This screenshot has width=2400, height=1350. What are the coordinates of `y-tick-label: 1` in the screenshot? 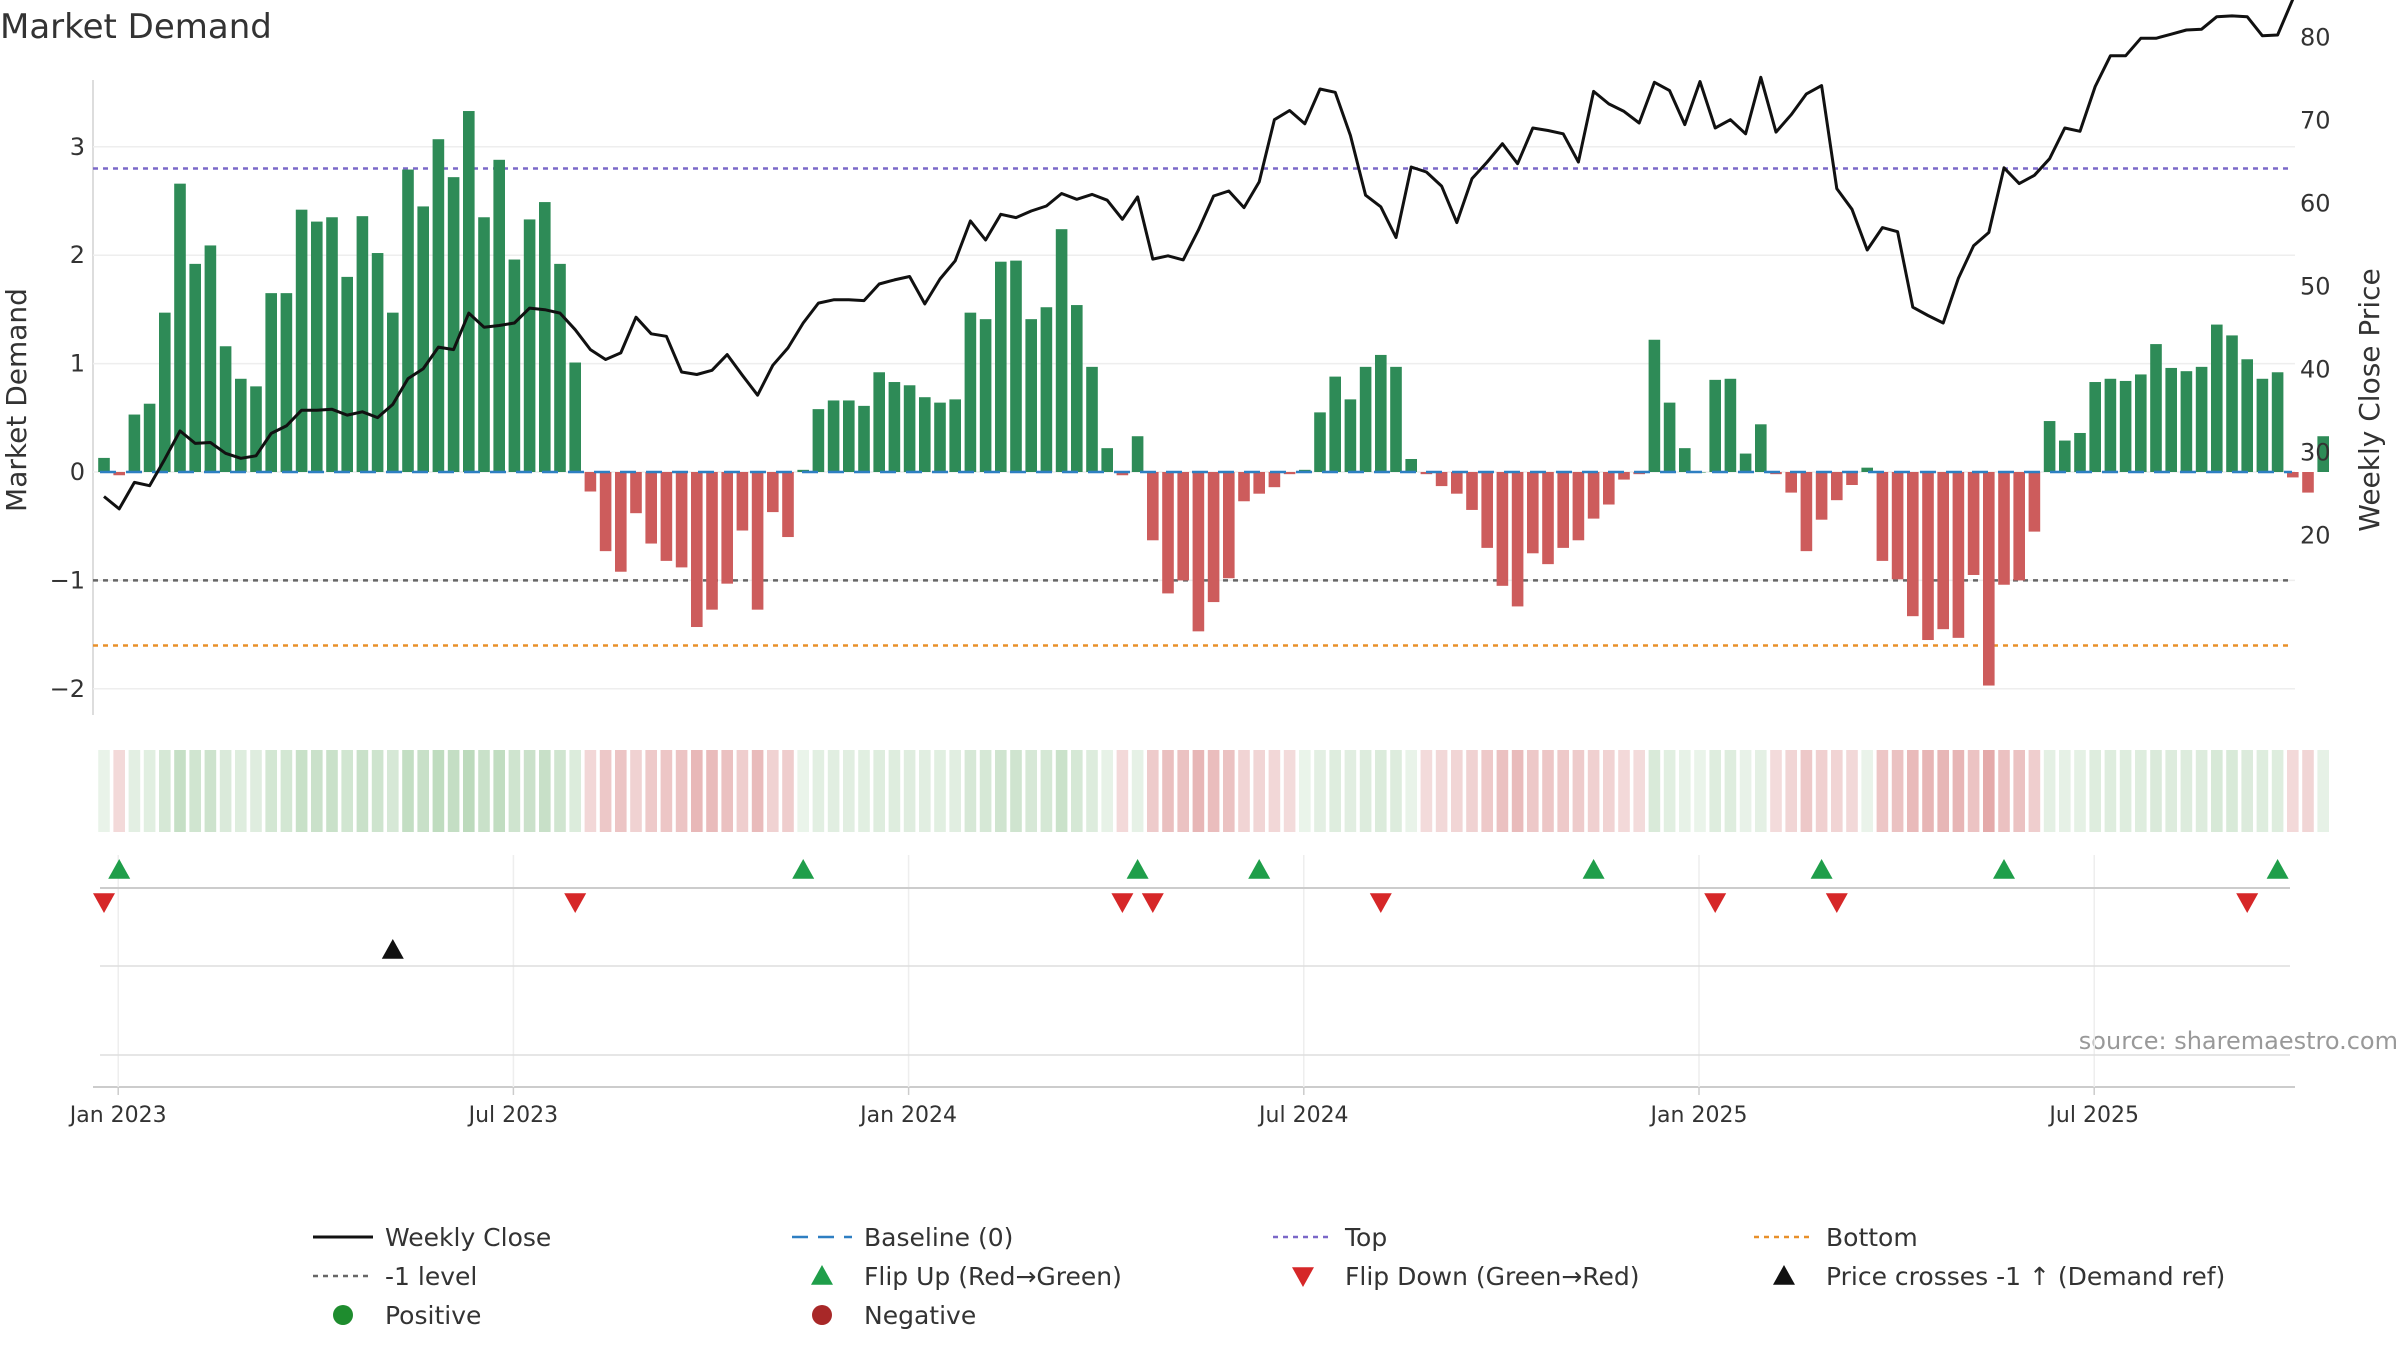 It's located at (77, 364).